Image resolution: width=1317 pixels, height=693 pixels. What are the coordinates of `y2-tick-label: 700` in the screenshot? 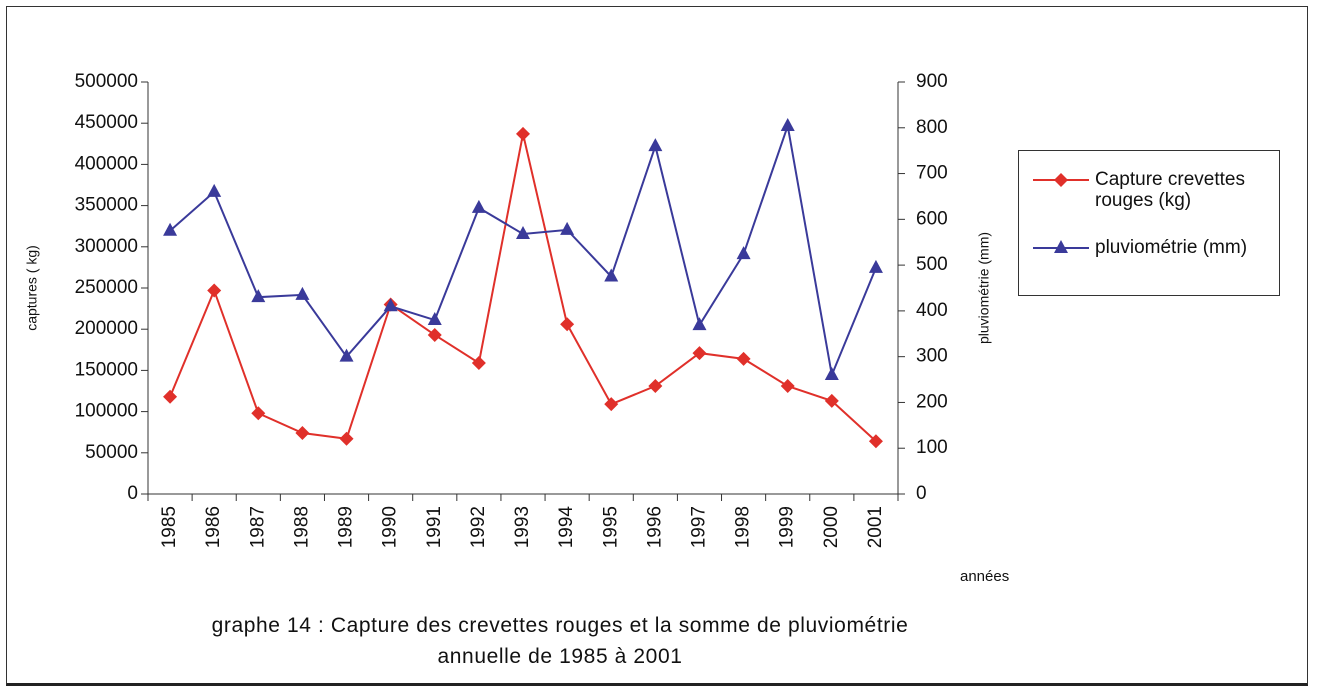 It's located at (932, 173).